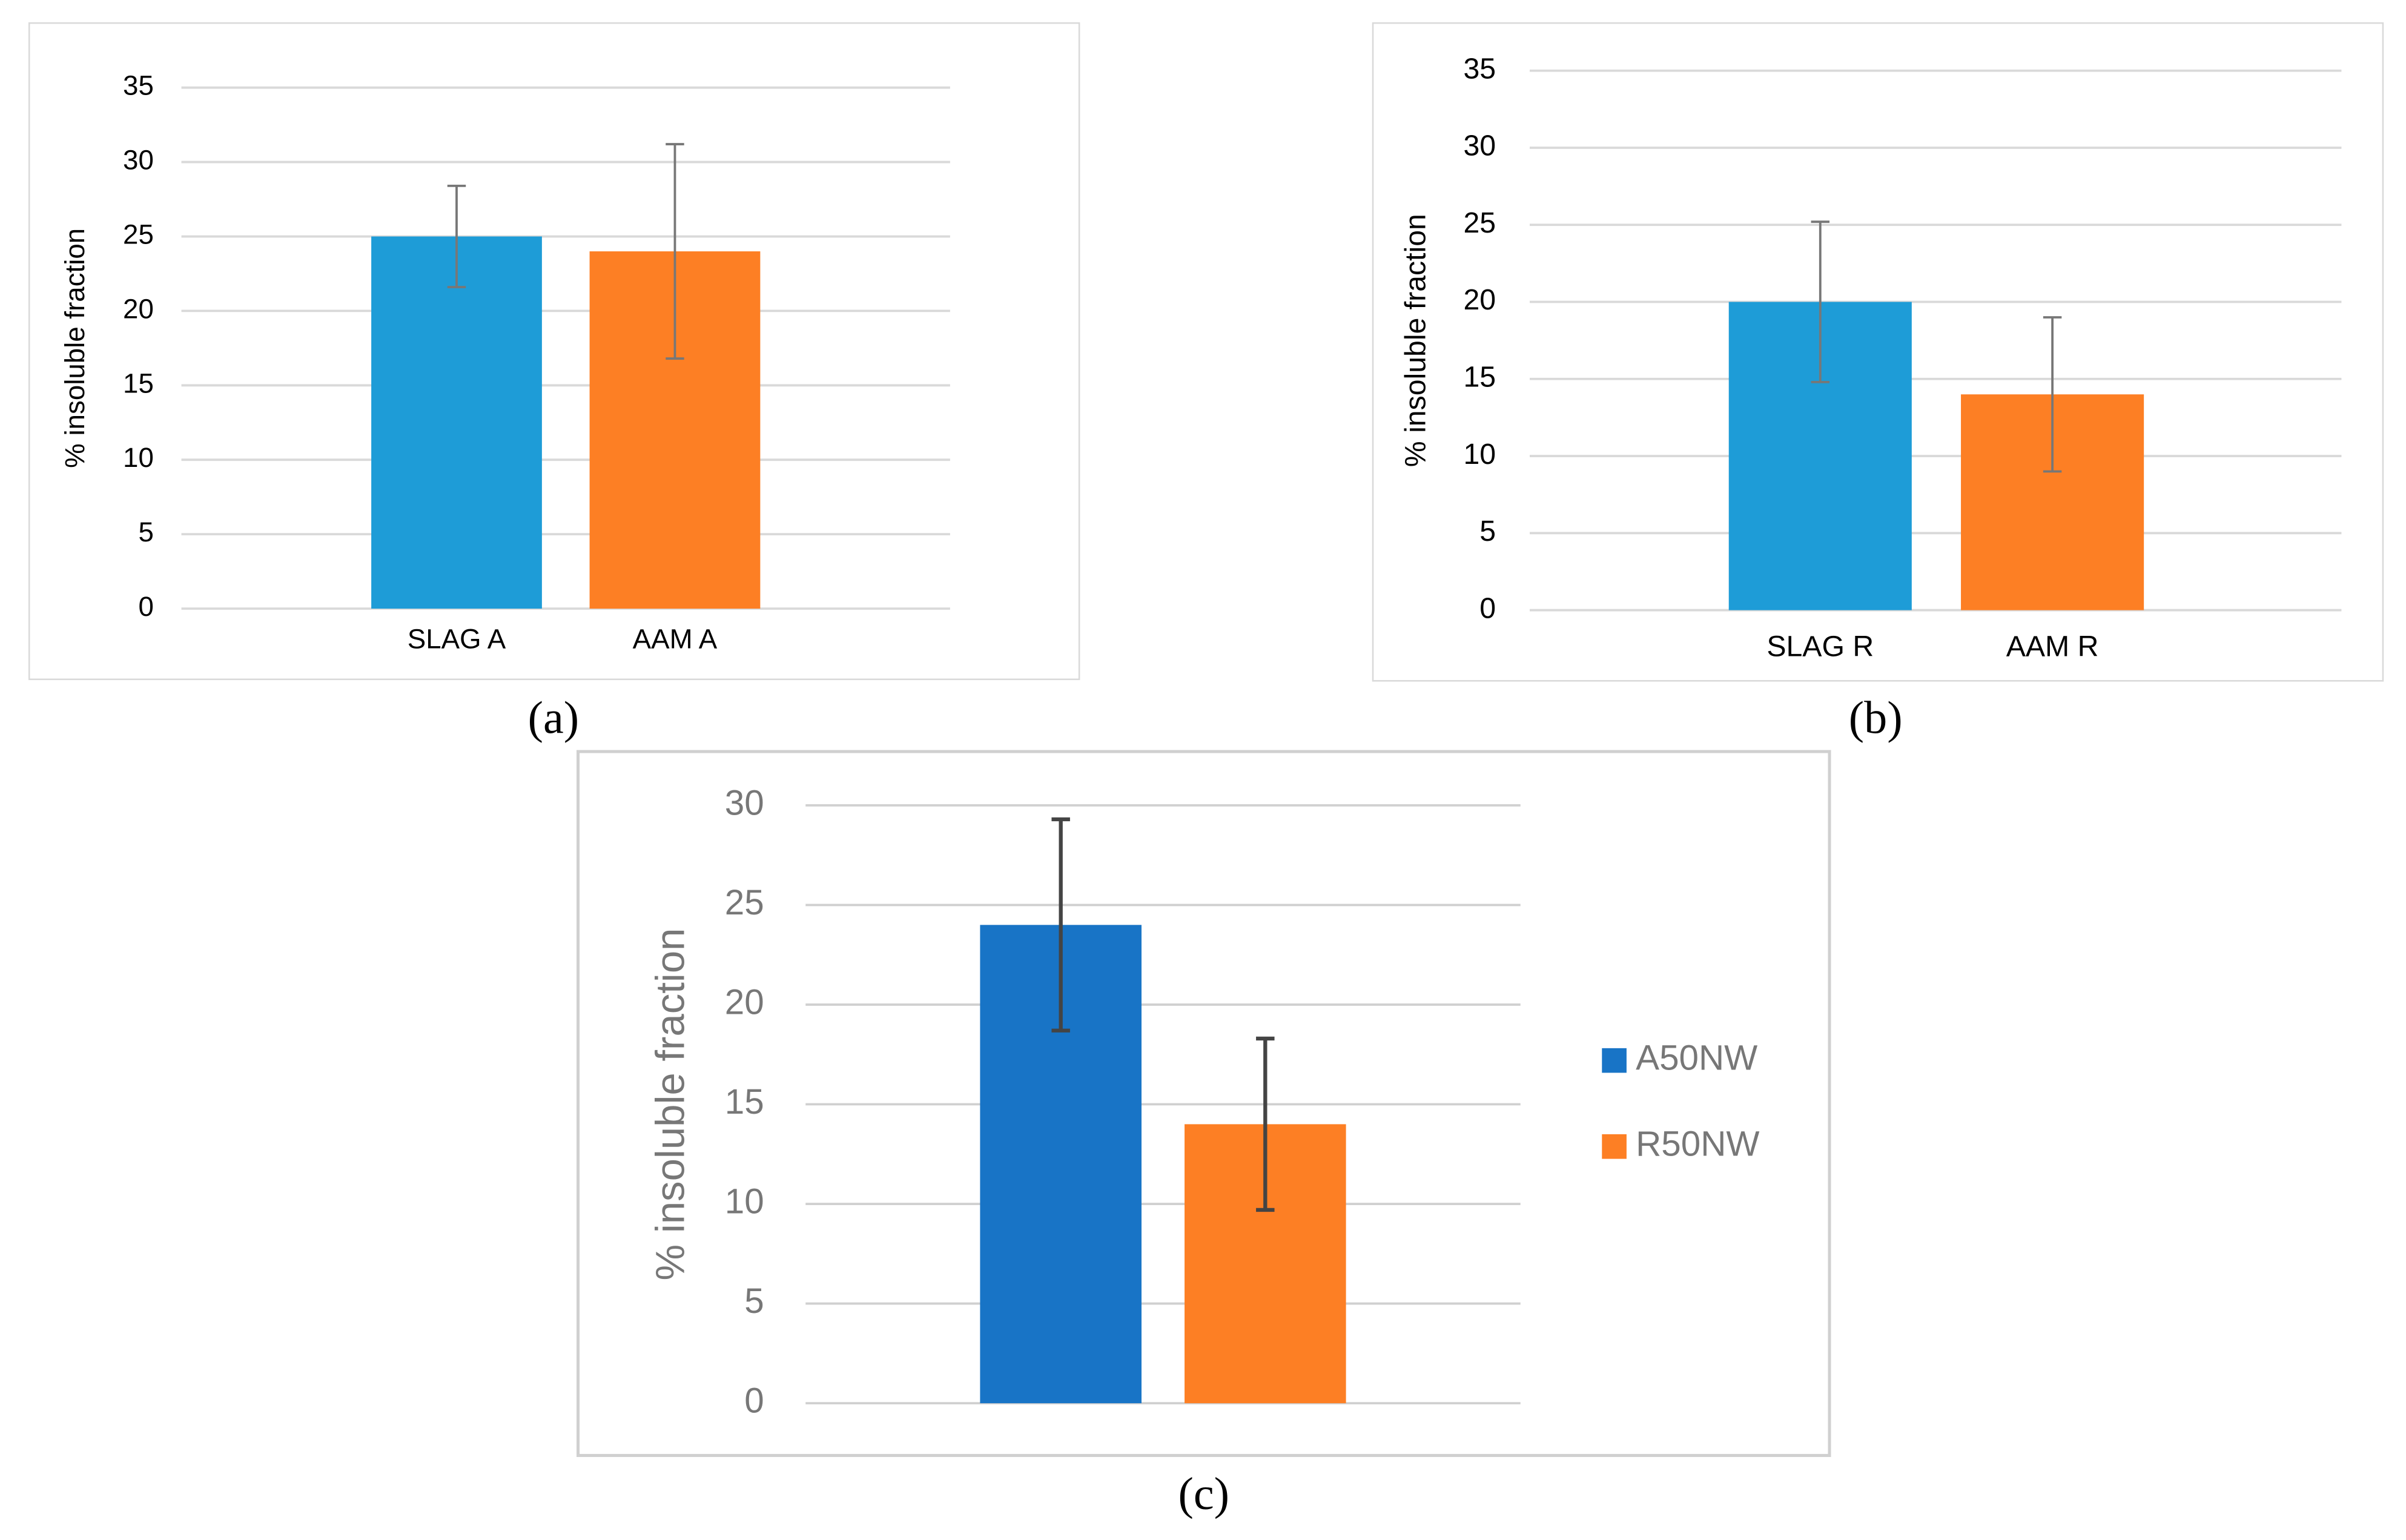 The height and width of the screenshot is (1540, 2406). I want to click on x-tick-label: SLAG A, so click(457, 638).